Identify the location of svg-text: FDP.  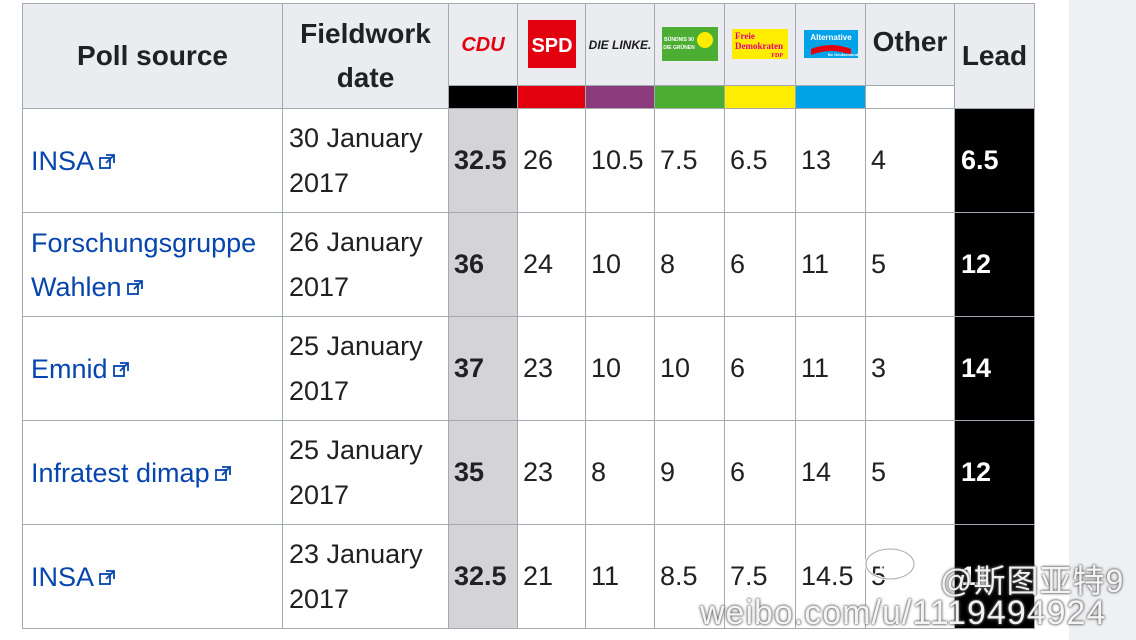
(777, 56).